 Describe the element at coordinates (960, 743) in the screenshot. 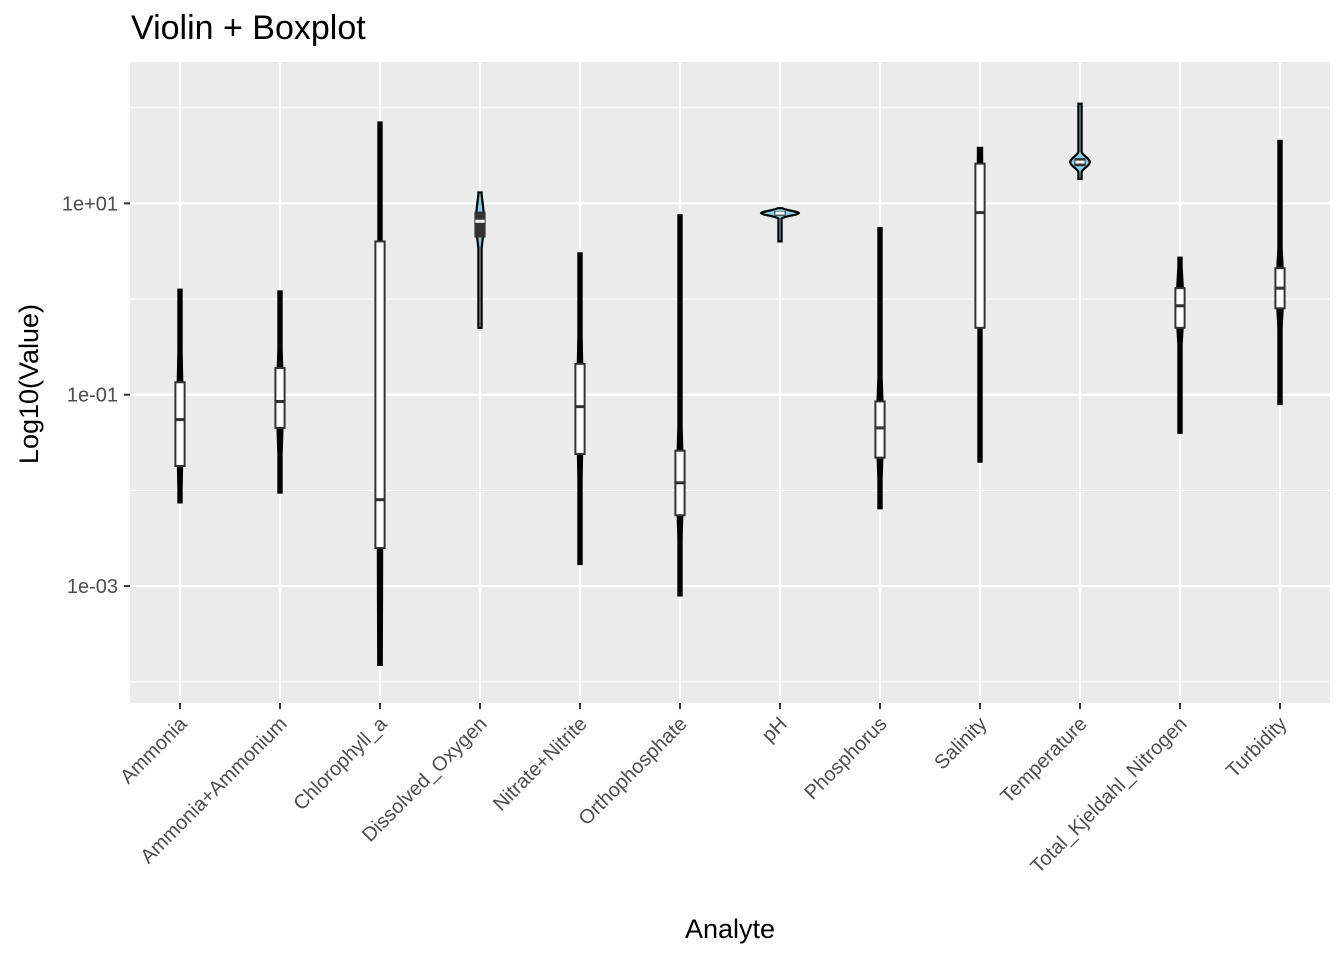

I see `x-tick-label: Salinity` at that location.